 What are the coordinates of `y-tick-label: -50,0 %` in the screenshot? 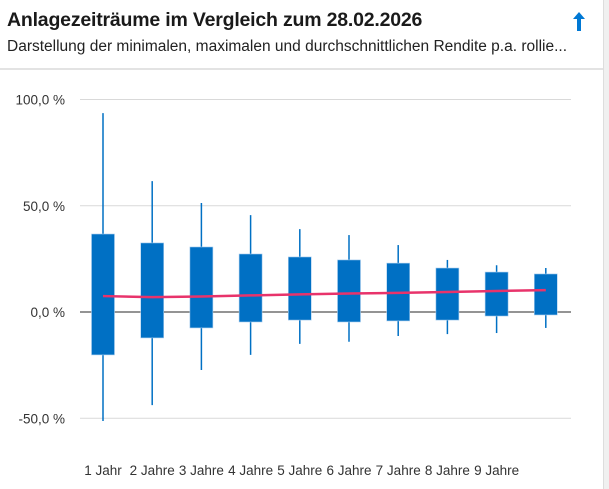 It's located at (41, 418).